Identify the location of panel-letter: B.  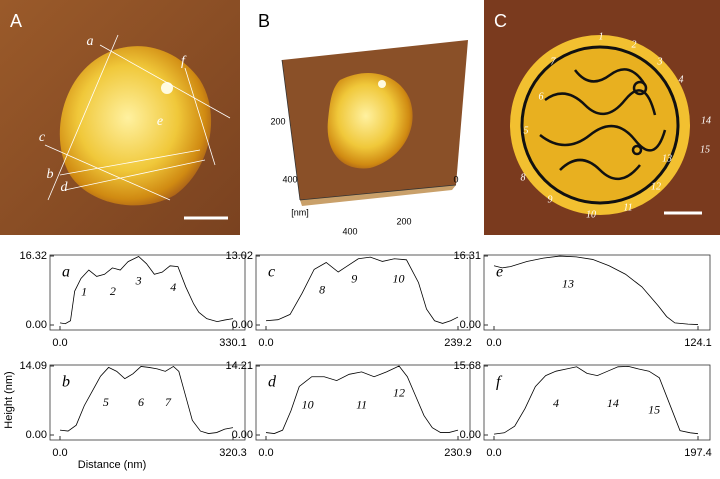
(264, 21).